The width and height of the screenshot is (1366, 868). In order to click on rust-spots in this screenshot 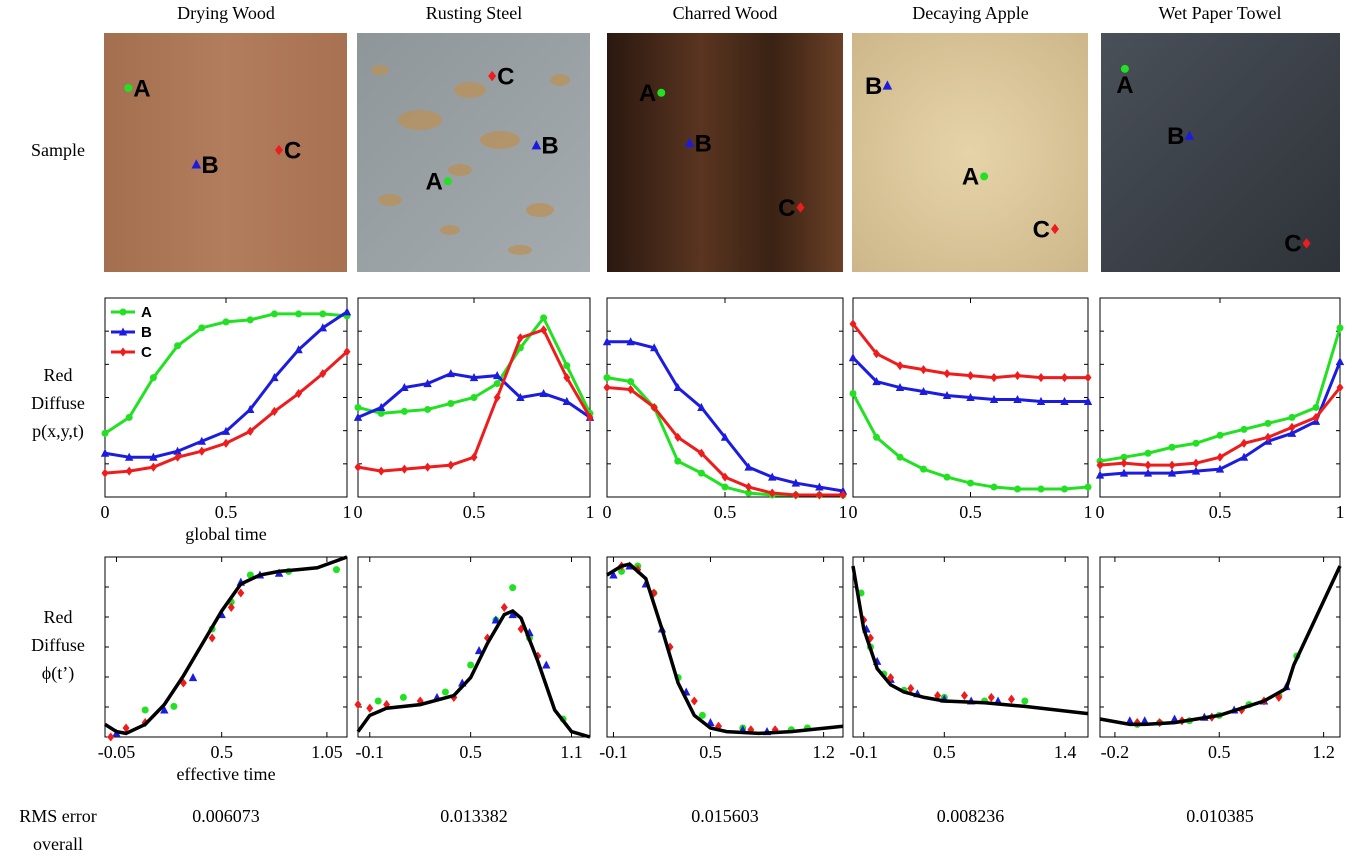, I will do `click(470, 160)`.